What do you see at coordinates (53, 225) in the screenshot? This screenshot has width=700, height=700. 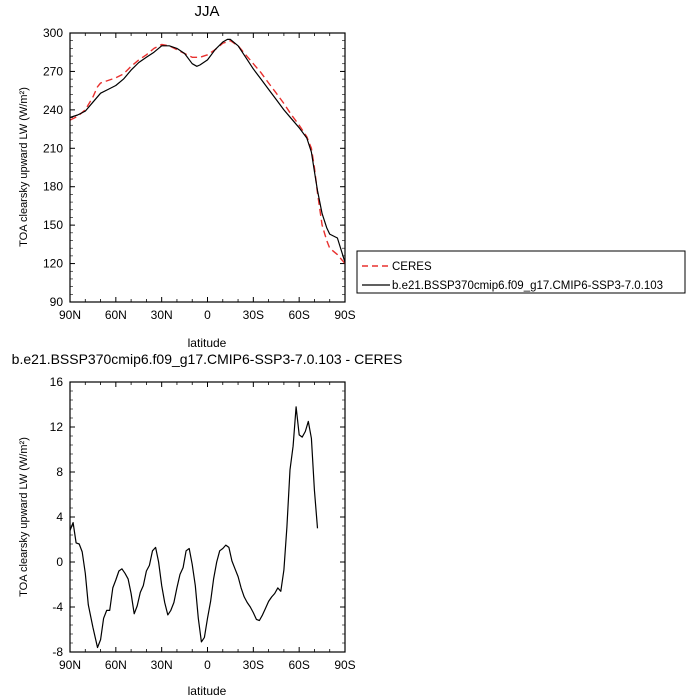 I see `top-y-tick-label: 150` at bounding box center [53, 225].